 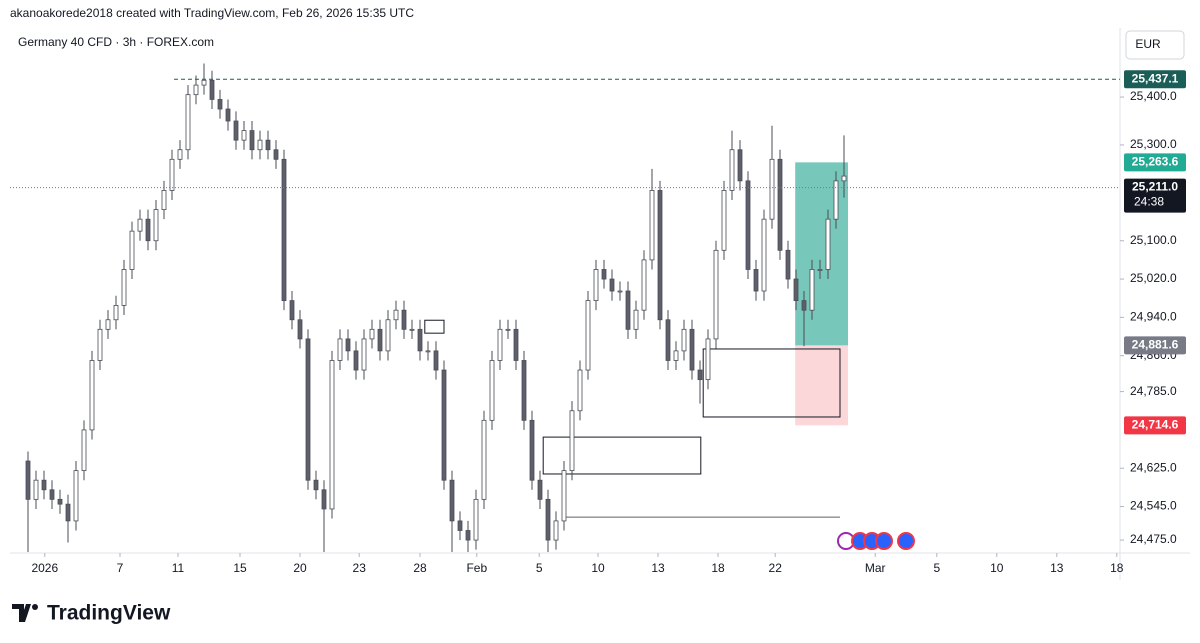 What do you see at coordinates (240, 568) in the screenshot?
I see `x-tick-label: 15` at bounding box center [240, 568].